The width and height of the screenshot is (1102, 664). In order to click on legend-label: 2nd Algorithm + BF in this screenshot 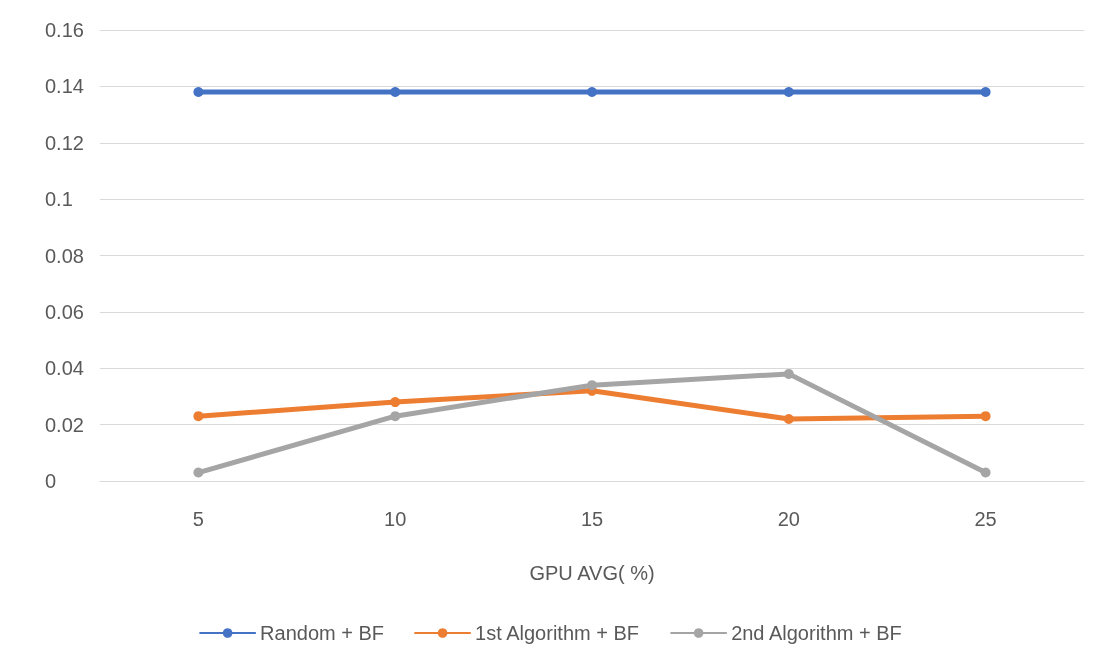, I will do `click(816, 633)`.